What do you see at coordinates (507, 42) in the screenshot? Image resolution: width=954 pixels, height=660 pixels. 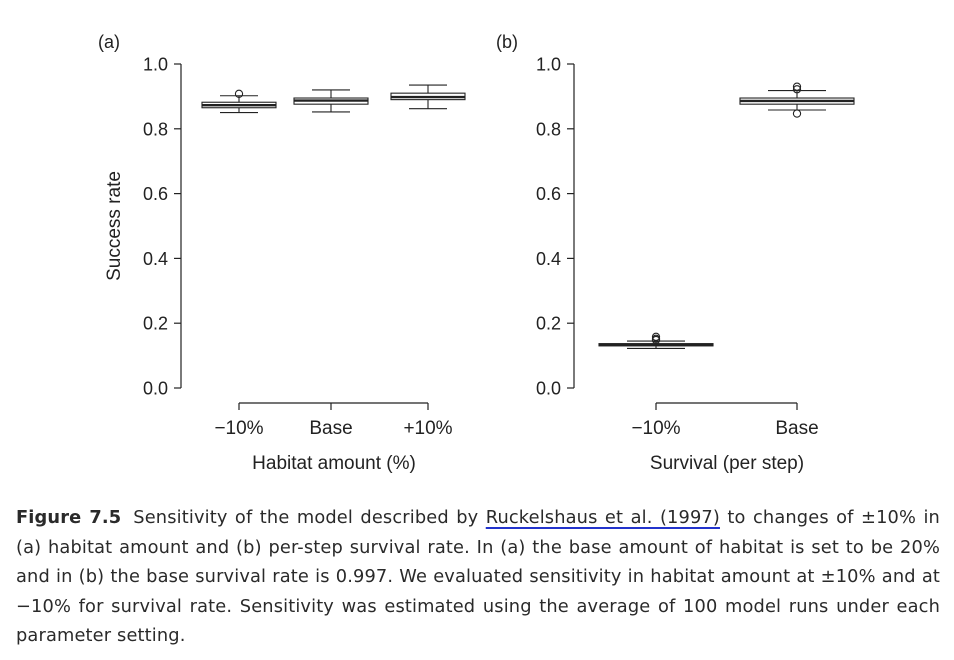 I see `panel-b-label: (b)` at bounding box center [507, 42].